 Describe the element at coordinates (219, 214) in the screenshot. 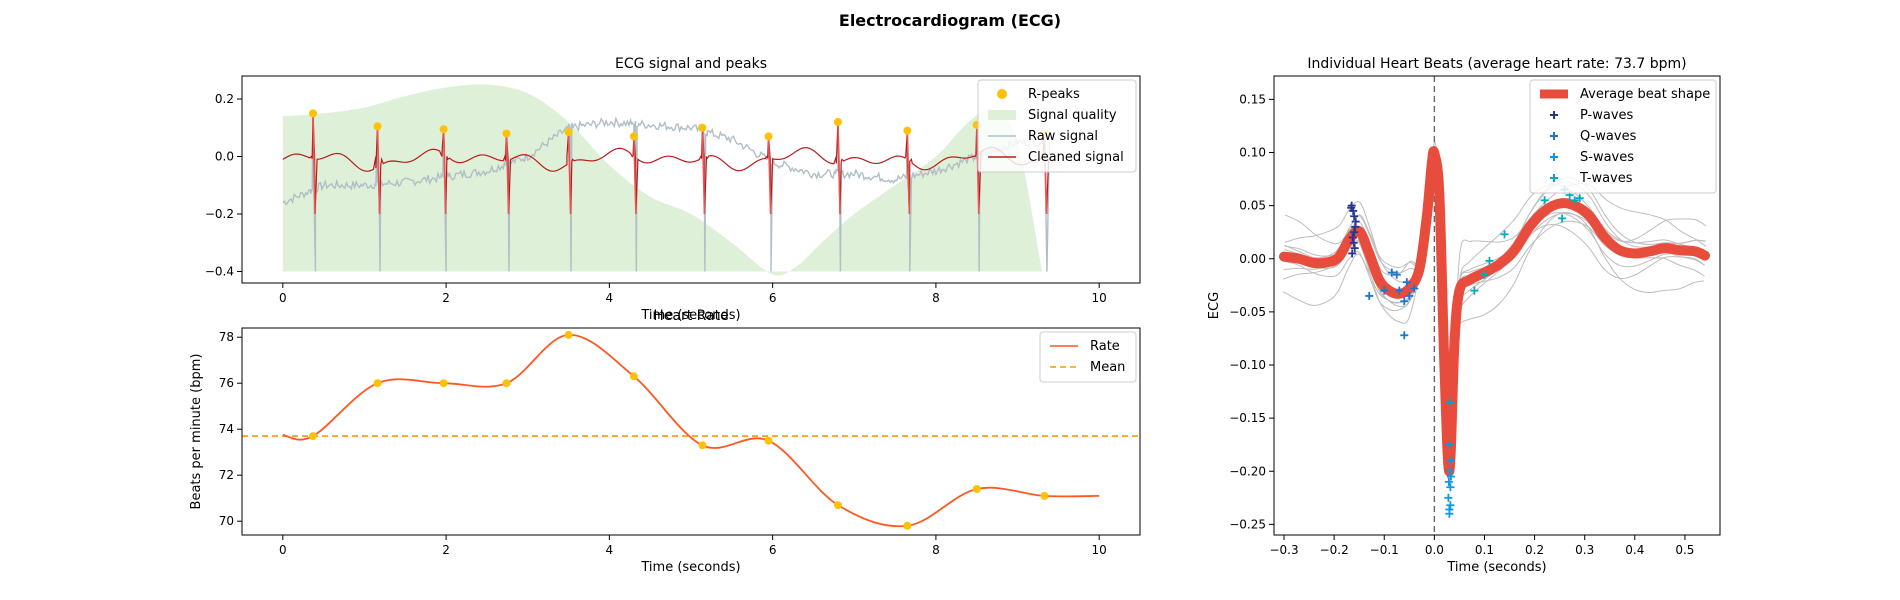

I see `y-tick-label: −0.2` at that location.